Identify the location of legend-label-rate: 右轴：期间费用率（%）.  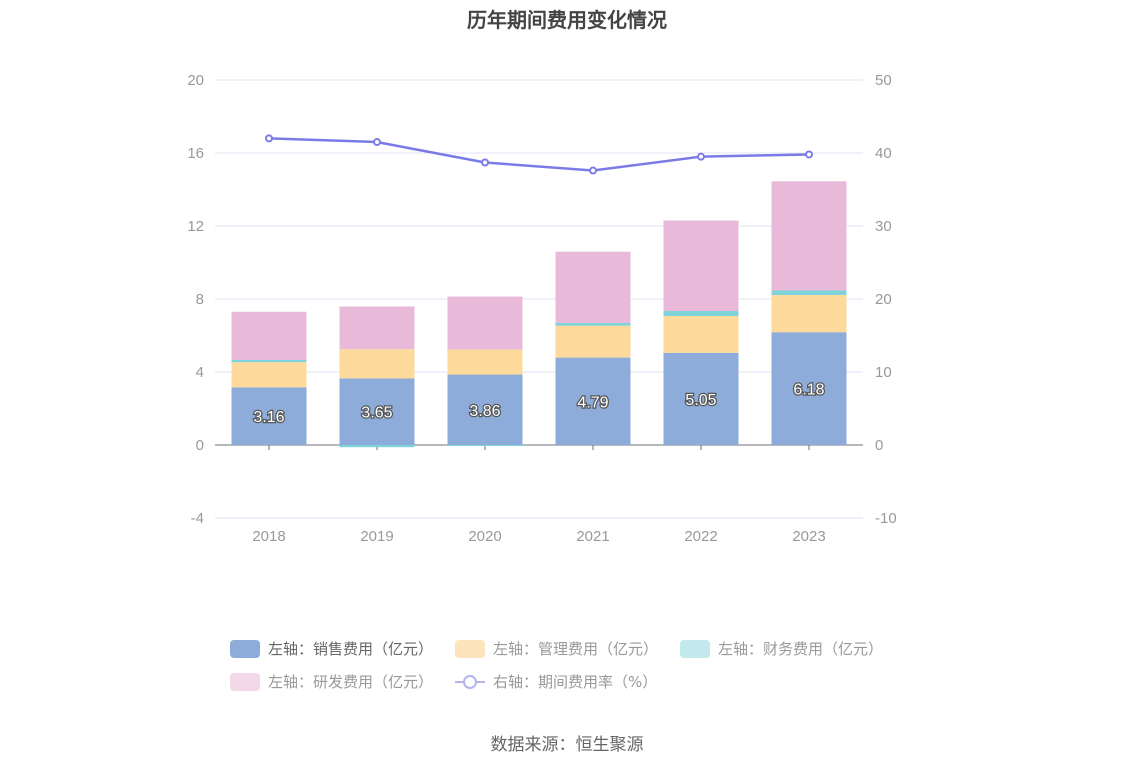
(575, 682).